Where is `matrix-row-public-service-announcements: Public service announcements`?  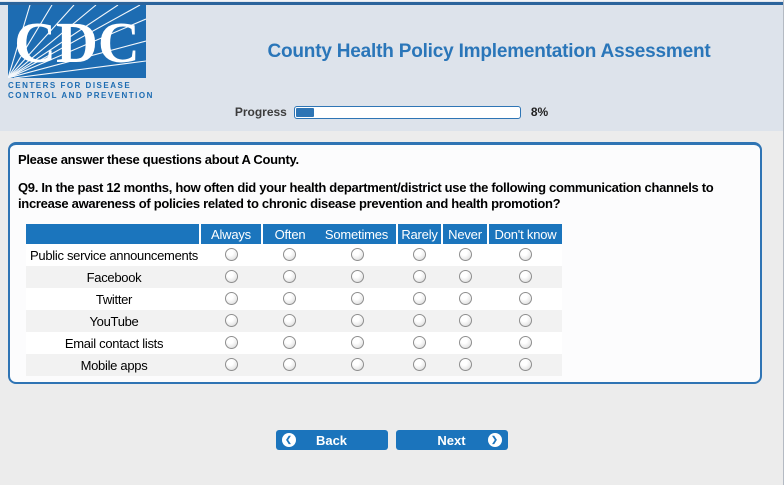
matrix-row-public-service-announcements: Public service announcements is located at coordinates (294, 255).